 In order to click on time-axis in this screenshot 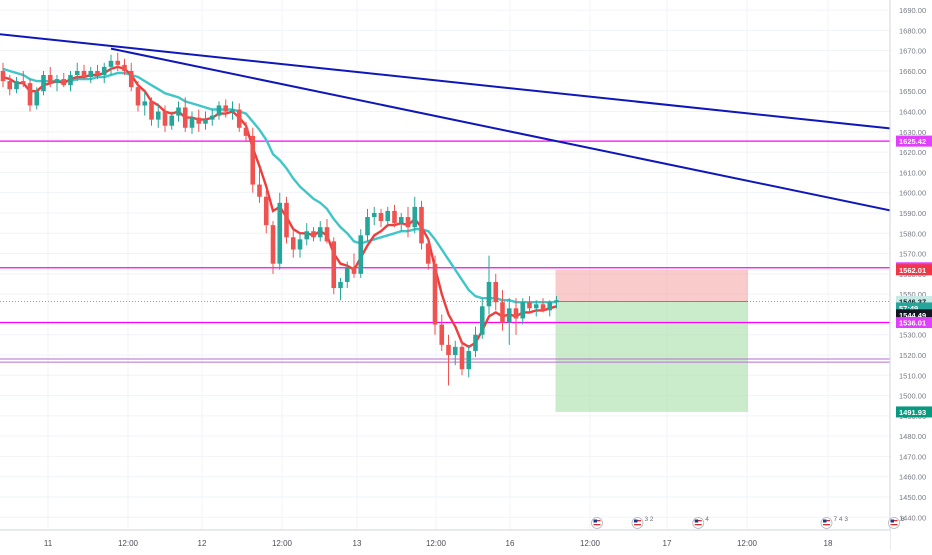, I will do `click(445, 540)`.